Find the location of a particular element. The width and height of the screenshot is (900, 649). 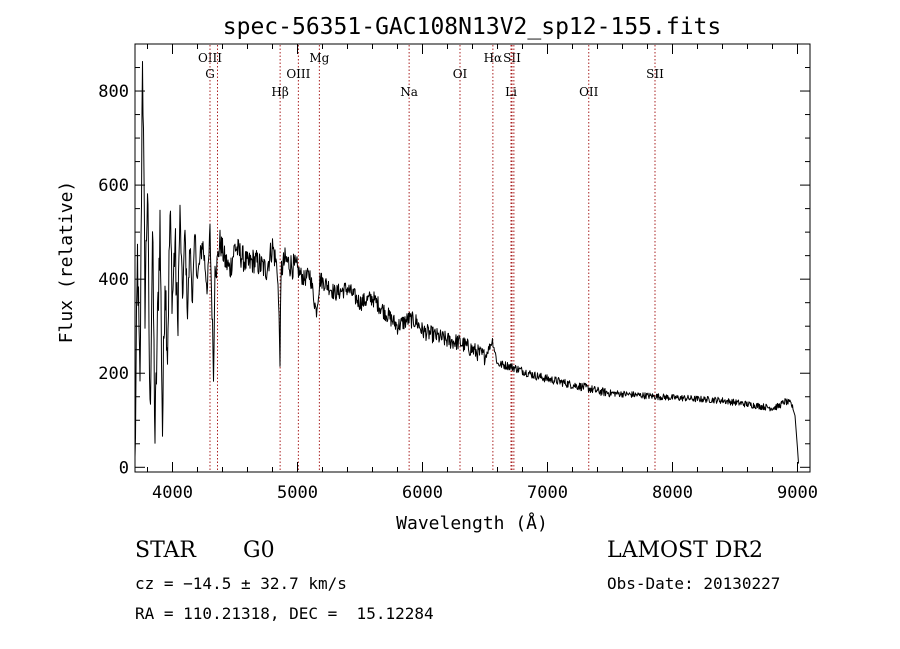

x-tick-label: 7000 is located at coordinates (547, 493).